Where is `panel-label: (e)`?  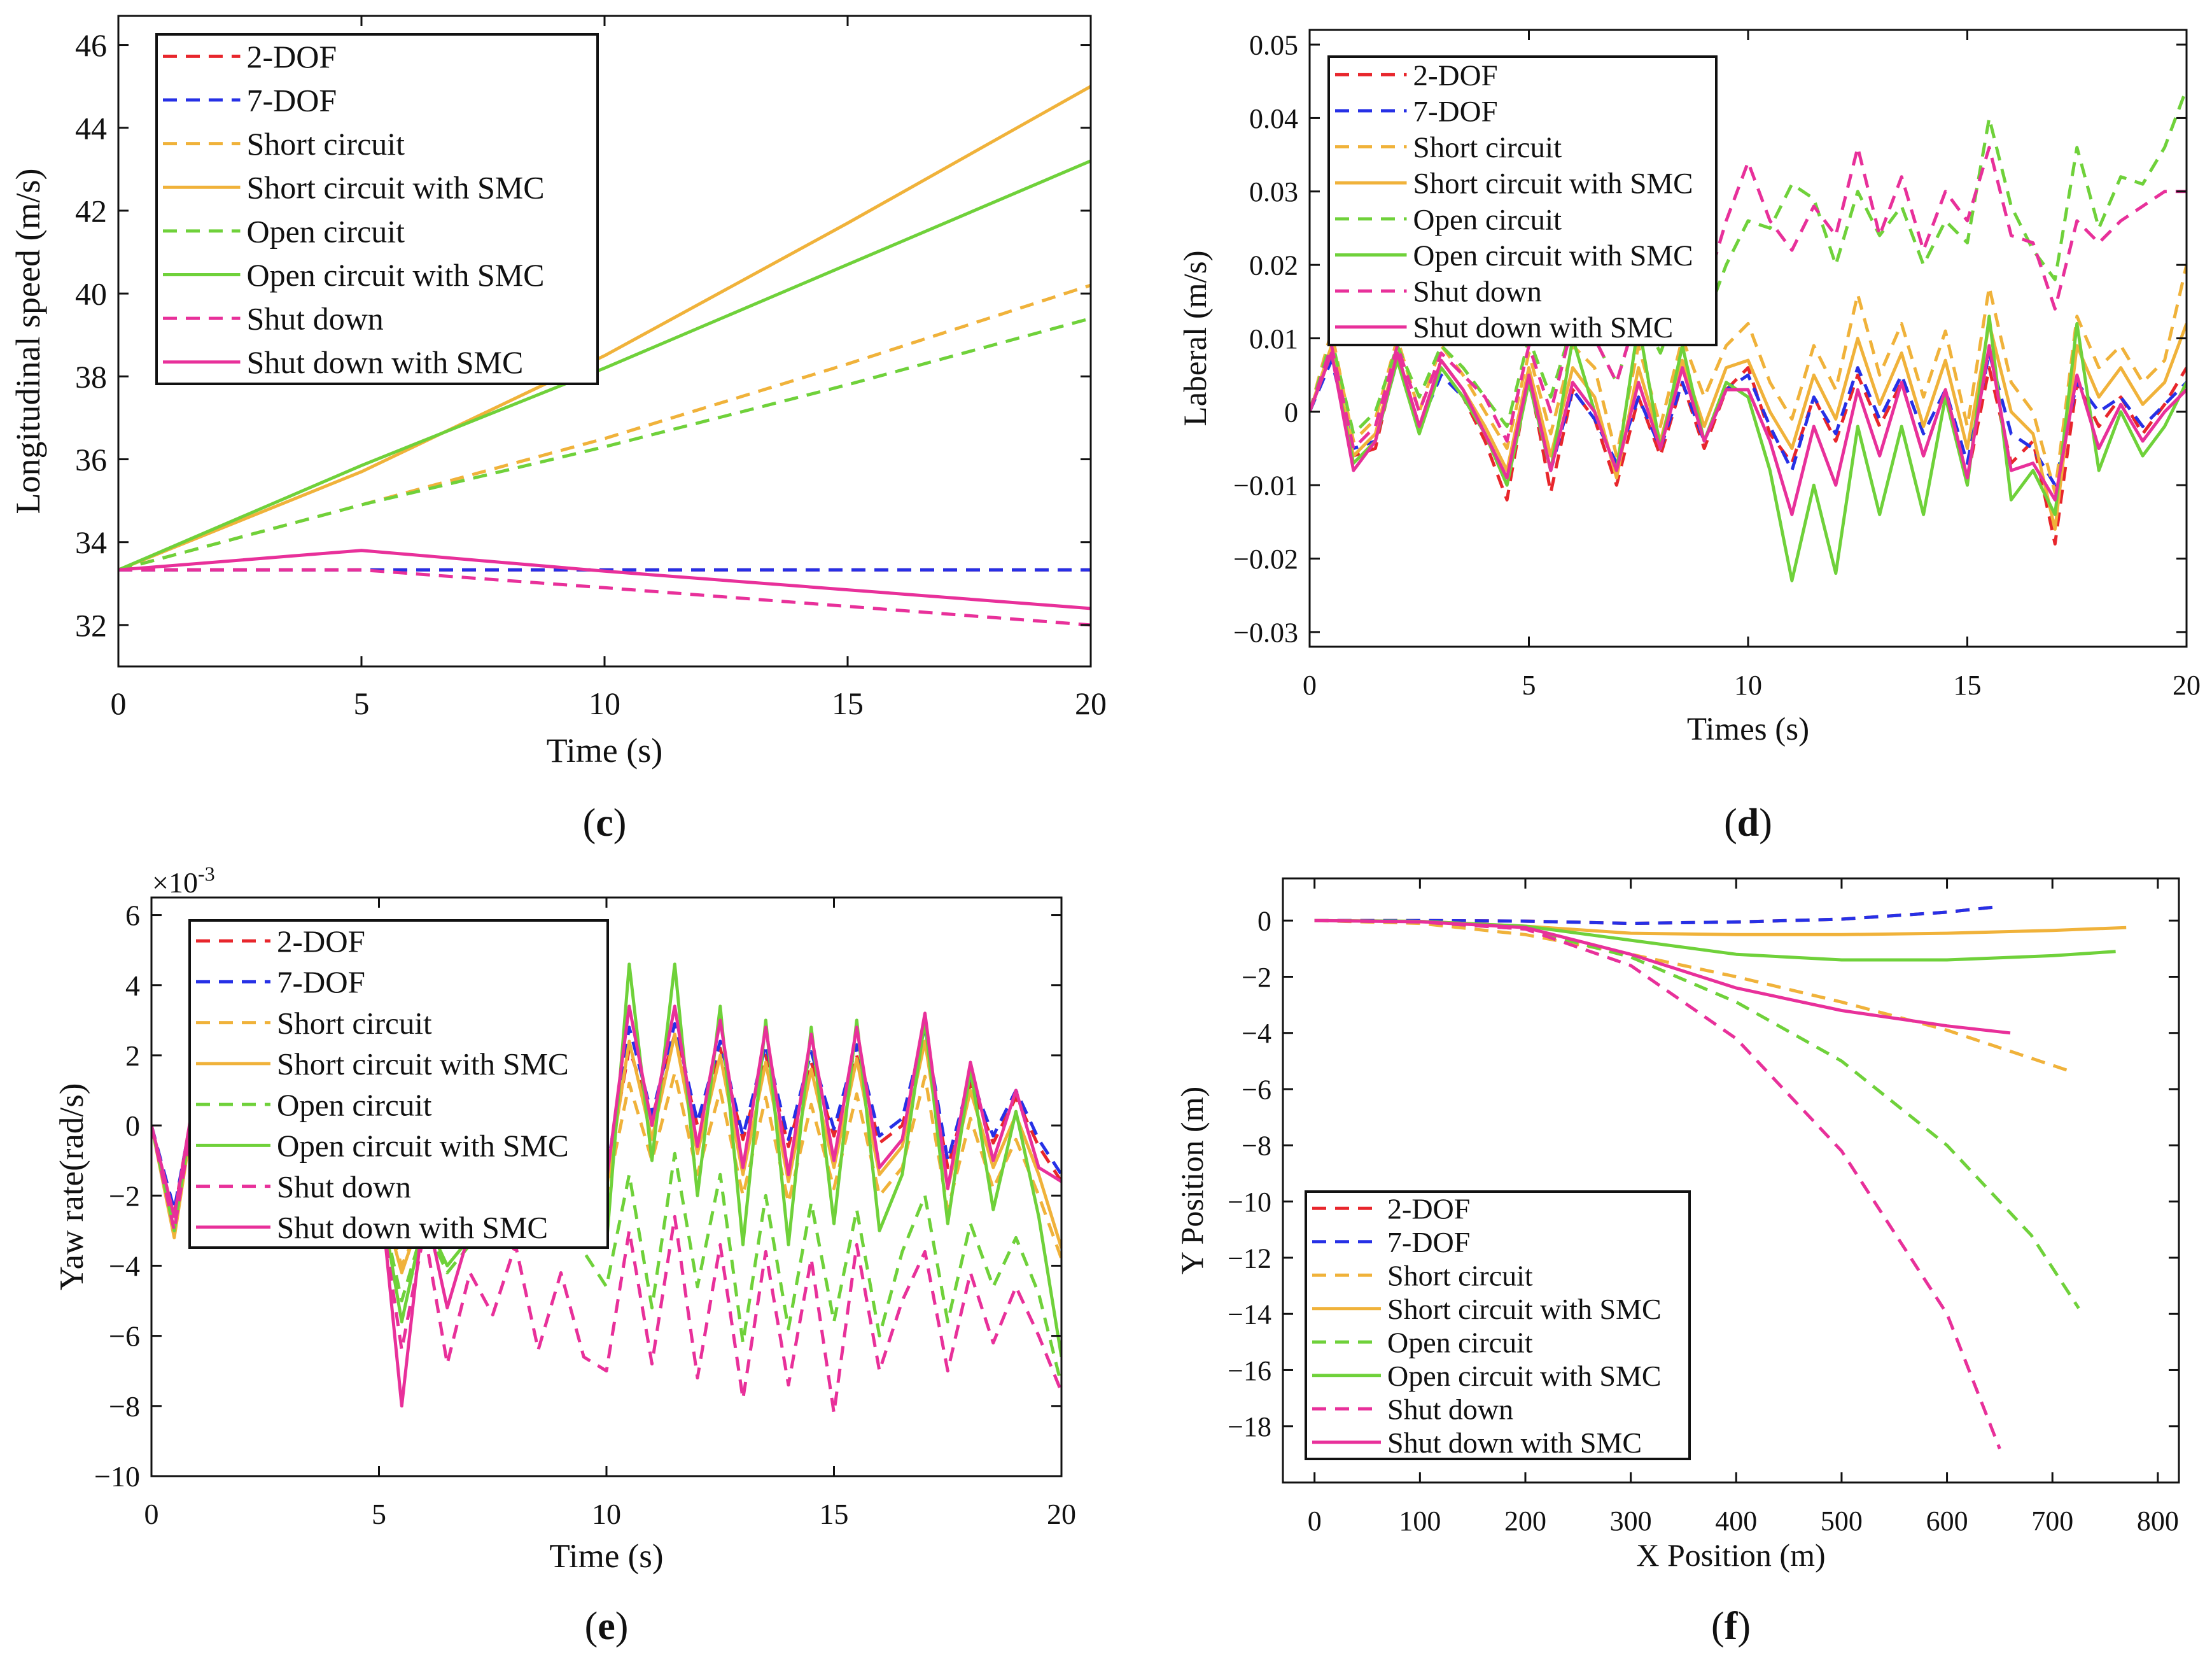 panel-label: (e) is located at coordinates (607, 1626).